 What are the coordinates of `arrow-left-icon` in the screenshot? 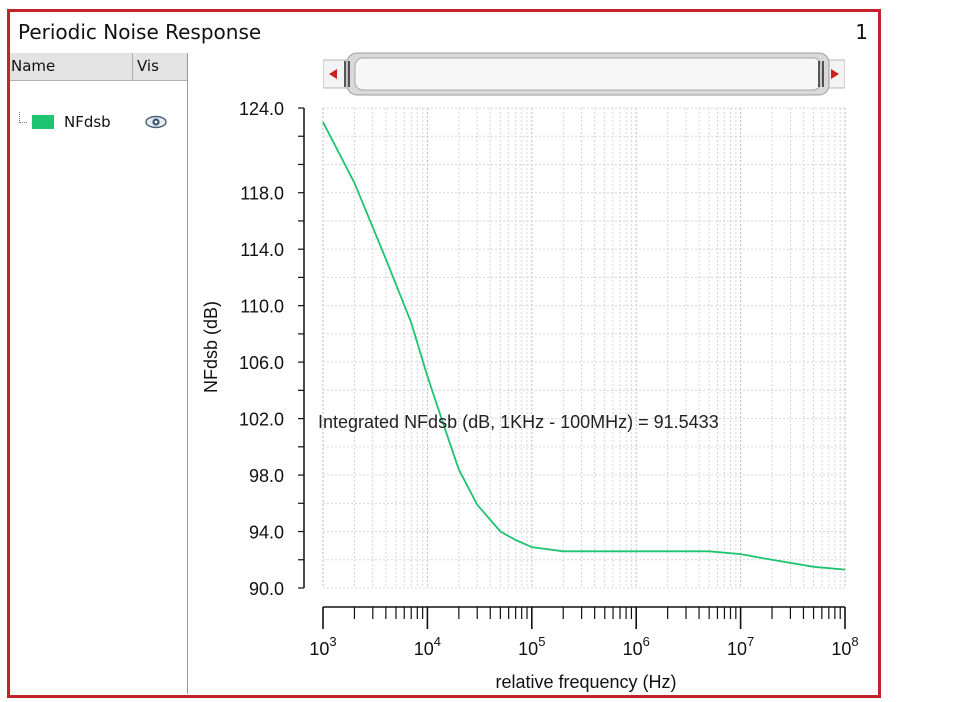 It's located at (333, 74).